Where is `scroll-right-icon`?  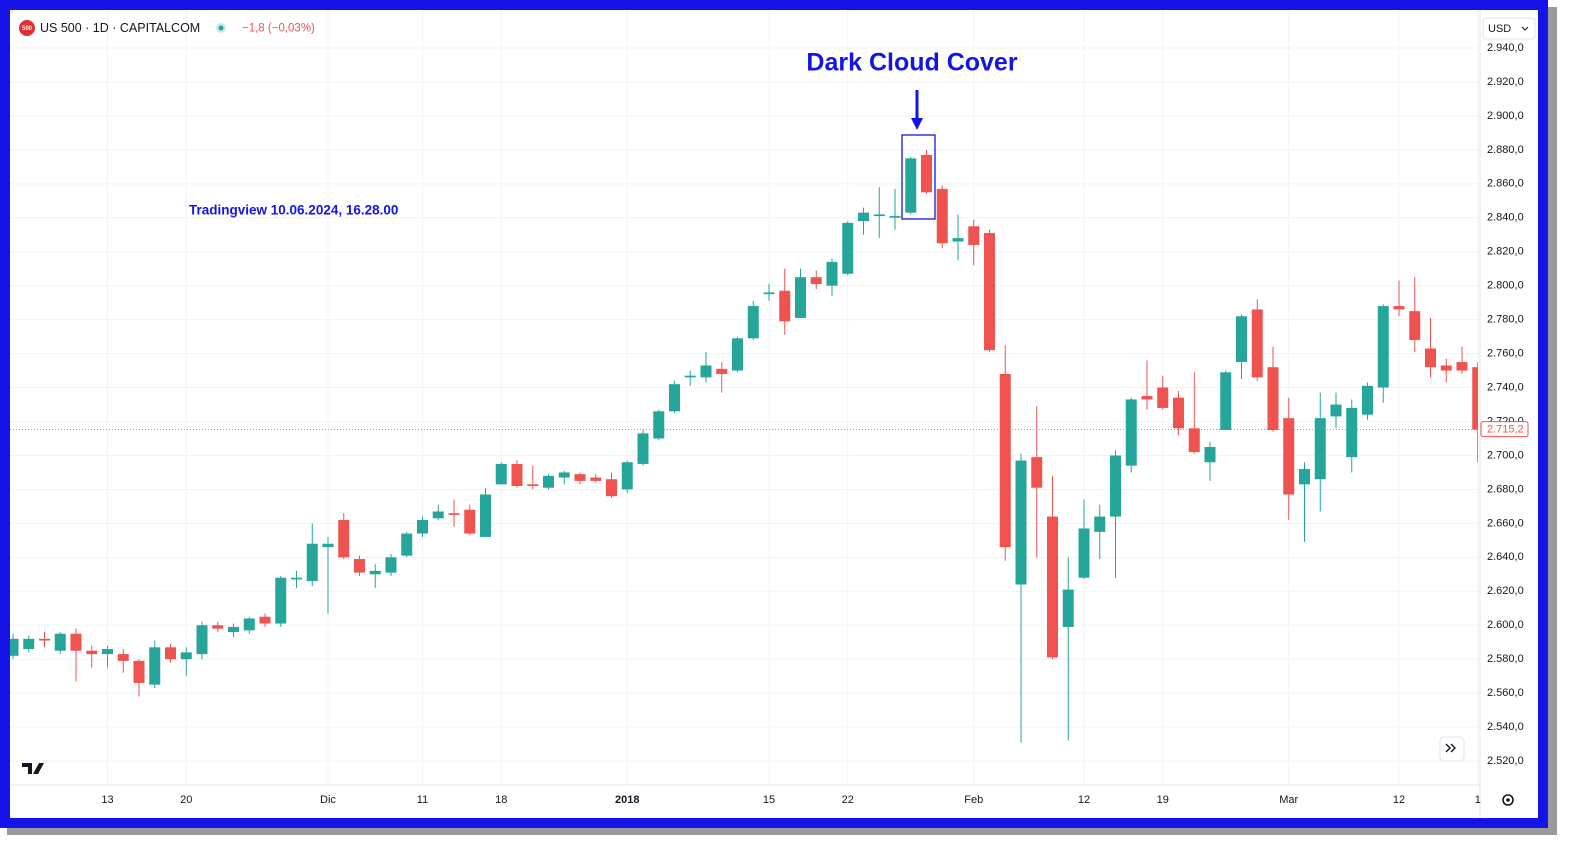 scroll-right-icon is located at coordinates (1450, 748).